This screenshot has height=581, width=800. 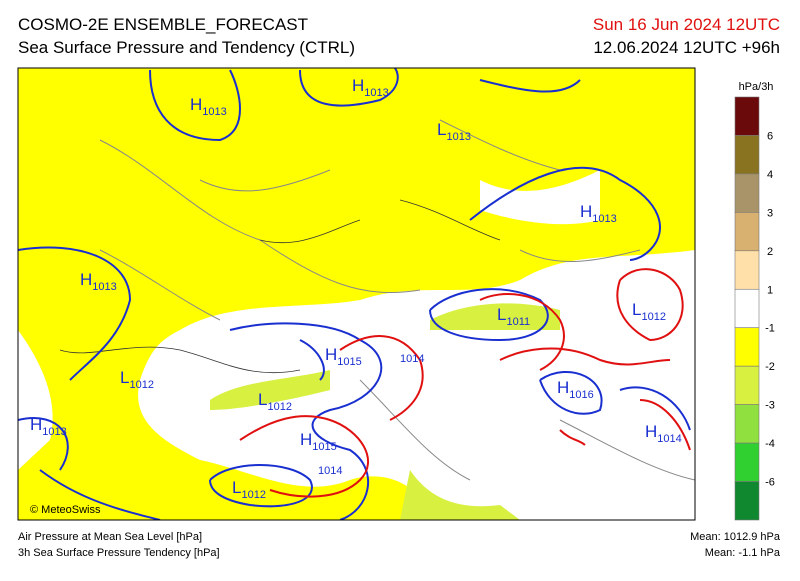 I want to click on colorbar-label: 6, so click(x=770, y=136).